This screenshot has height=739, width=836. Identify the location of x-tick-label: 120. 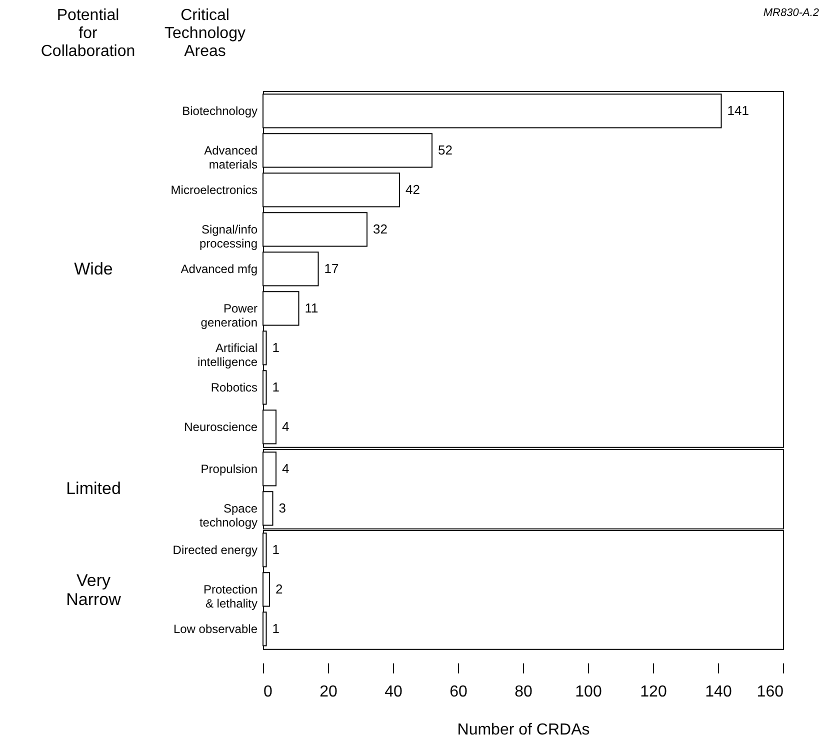
(653, 691).